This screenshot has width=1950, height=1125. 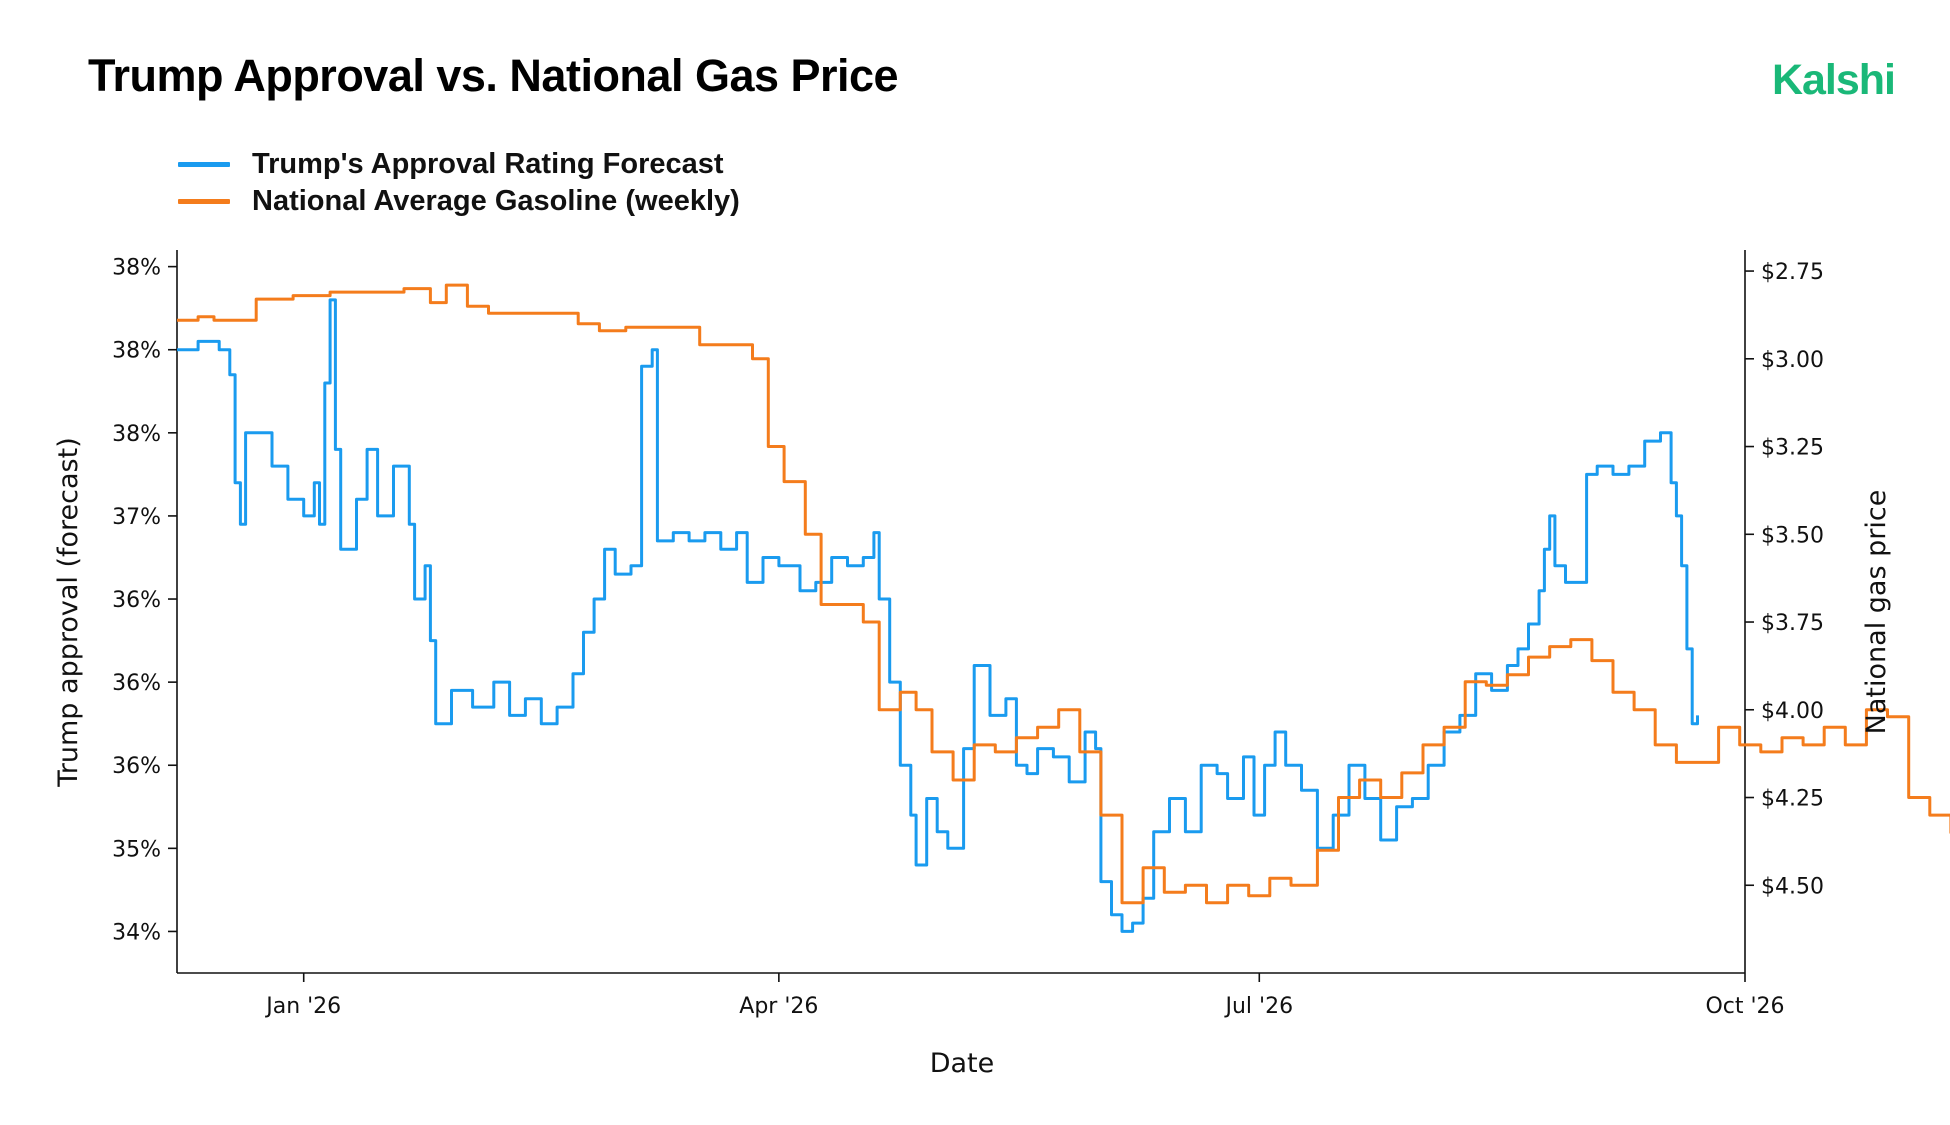 I want to click on legend-item-gasoline: National Average Gasoline (weekly), so click(x=459, y=201).